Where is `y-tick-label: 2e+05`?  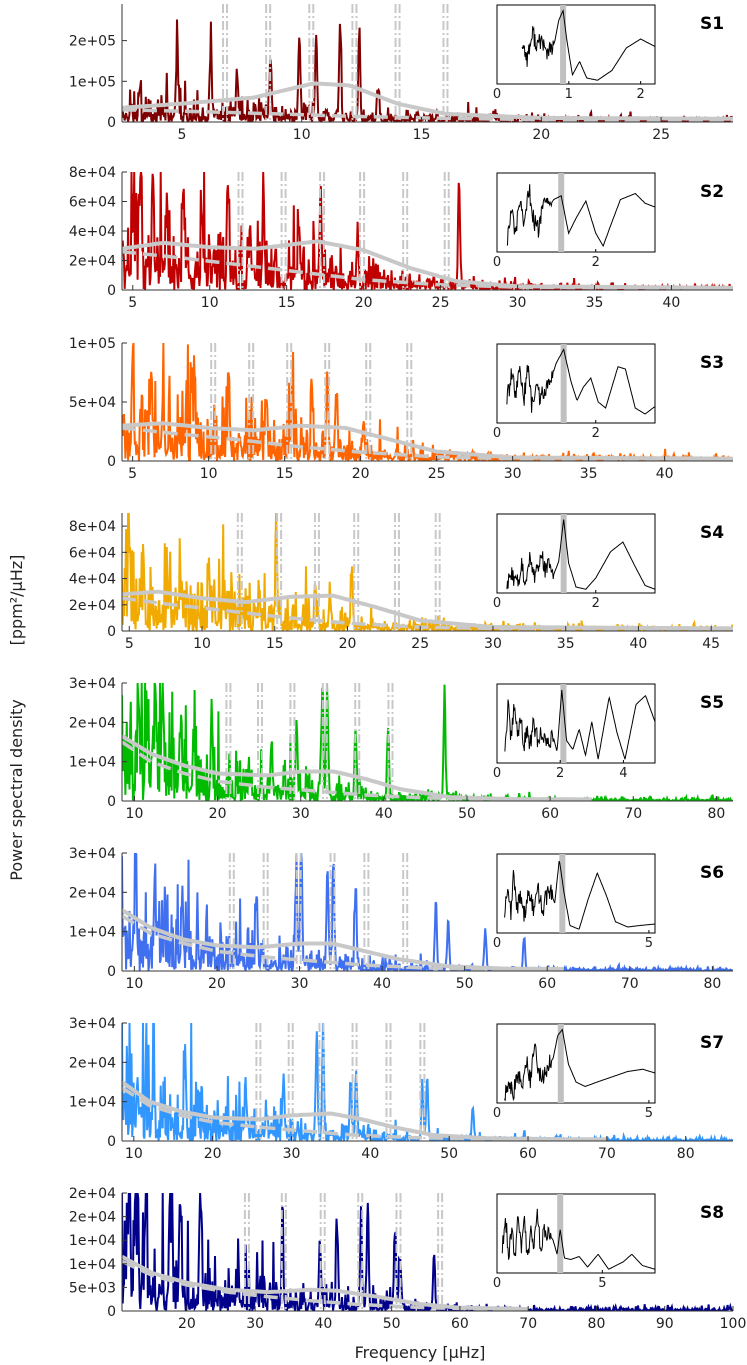 y-tick-label: 2e+05 is located at coordinates (92, 42).